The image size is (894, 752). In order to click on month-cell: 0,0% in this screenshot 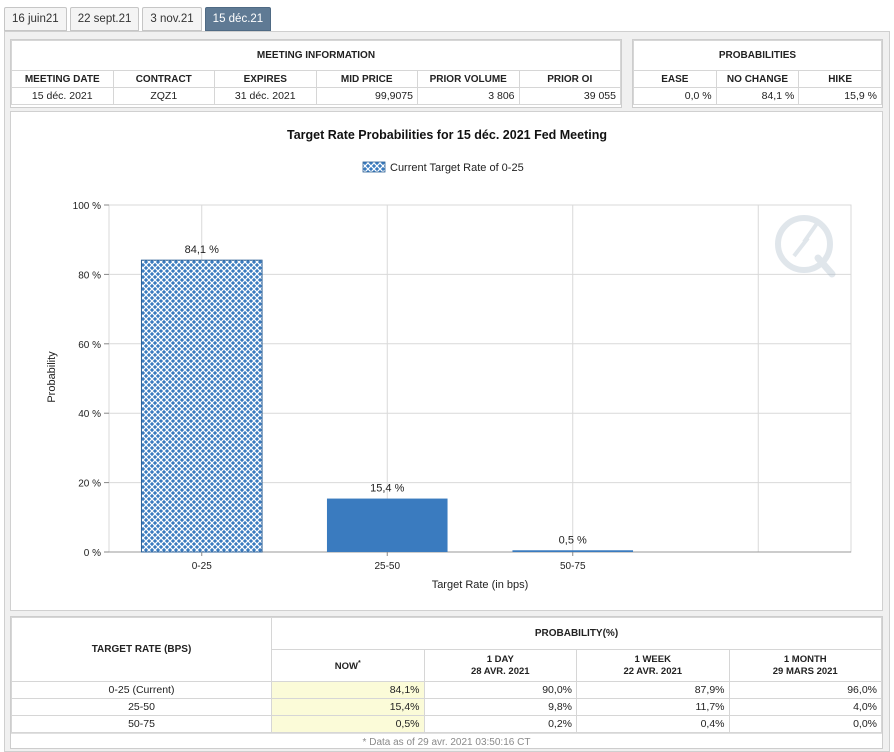, I will do `click(805, 724)`.